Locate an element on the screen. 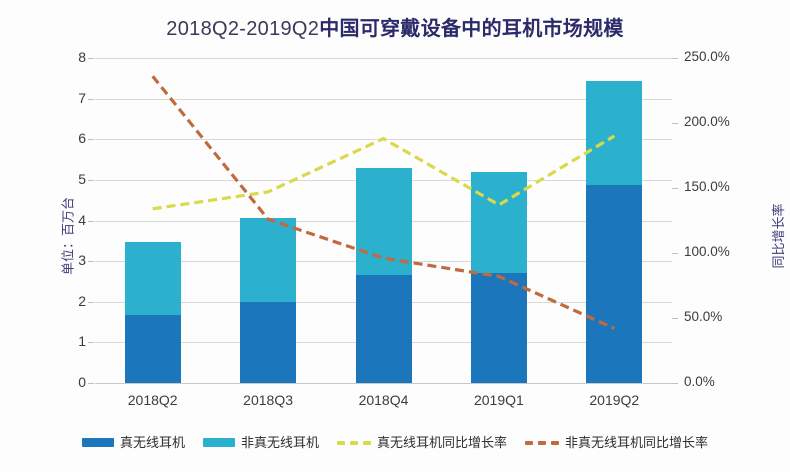  legend-item: 真无线耳机 is located at coordinates (133, 442).